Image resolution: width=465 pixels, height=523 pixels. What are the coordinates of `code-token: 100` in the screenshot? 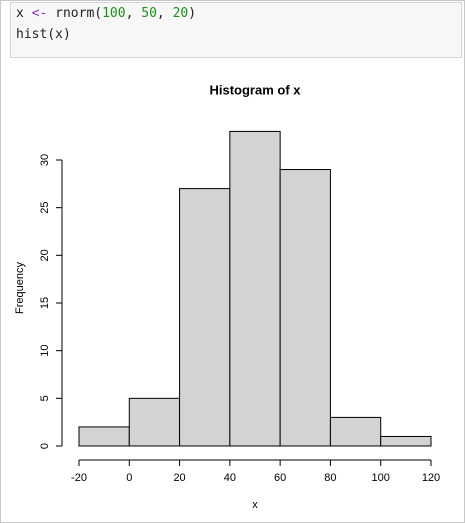 It's located at (114, 13).